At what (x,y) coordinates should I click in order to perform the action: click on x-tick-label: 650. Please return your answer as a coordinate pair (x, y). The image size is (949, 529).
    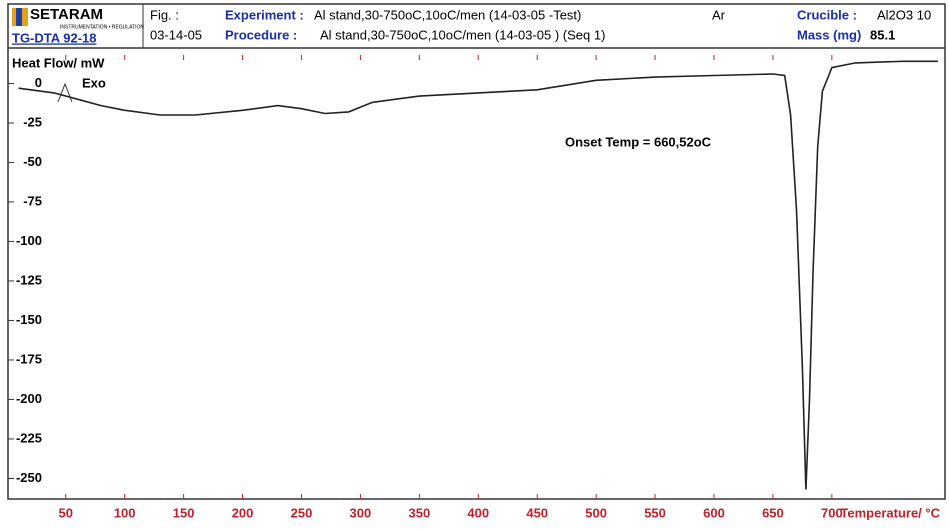
    Looking at the image, I should click on (773, 512).